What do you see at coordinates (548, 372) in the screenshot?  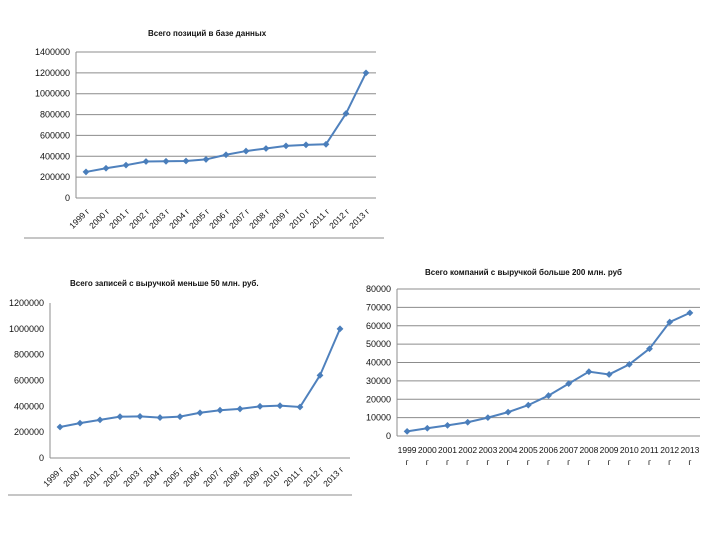 I see `series-line` at bounding box center [548, 372].